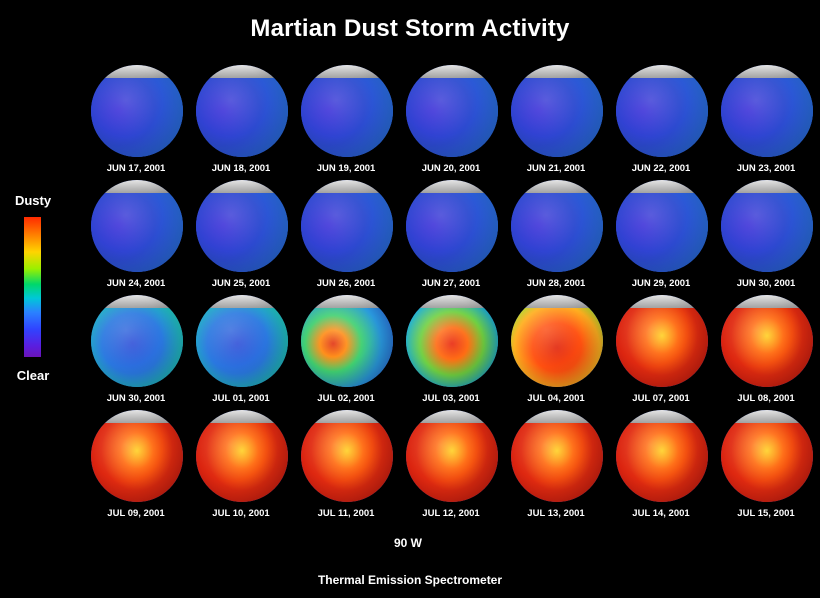  I want to click on globe-panel: JUL 11, 2001, so click(346, 469).